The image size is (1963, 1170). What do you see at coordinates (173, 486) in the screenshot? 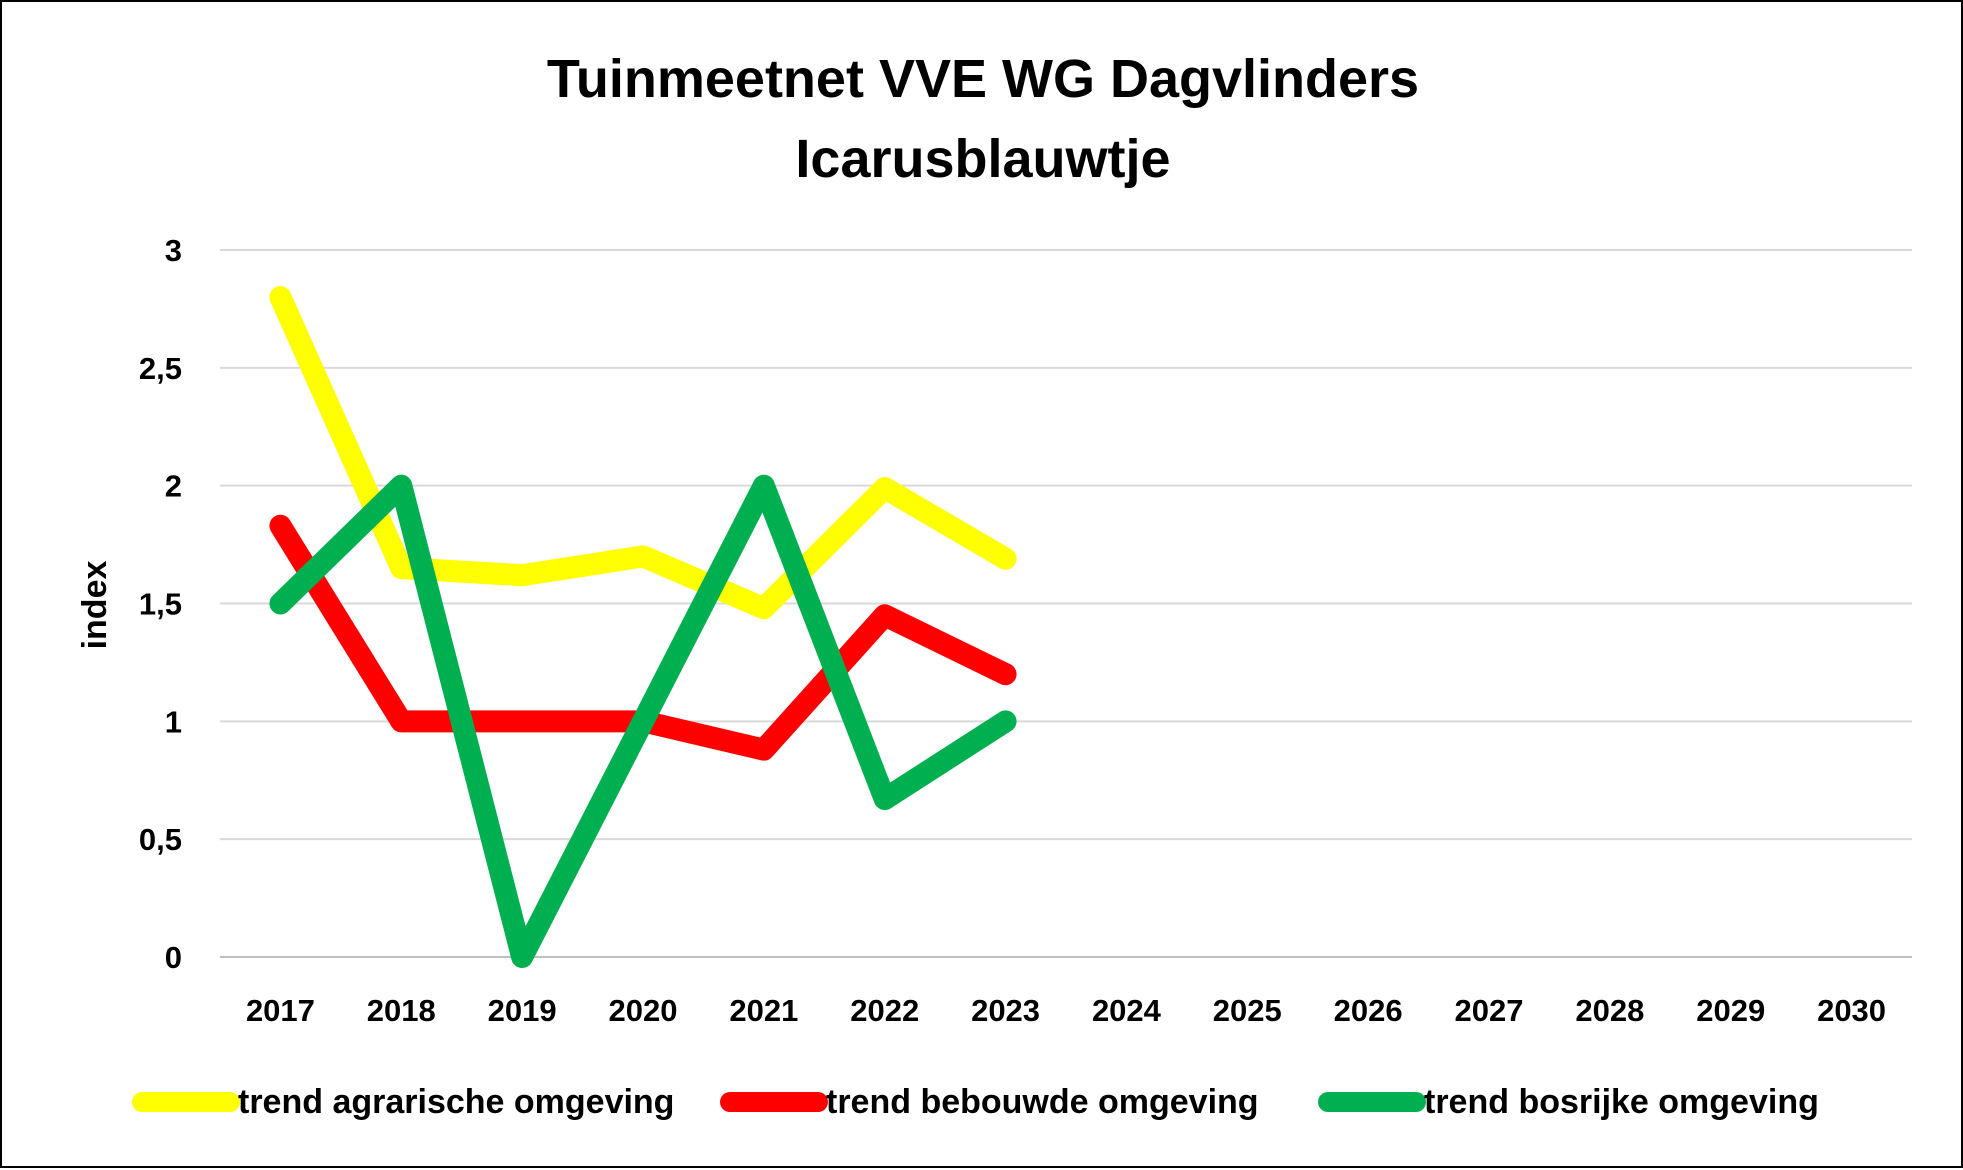
I see `y-tick-label: 2` at bounding box center [173, 486].